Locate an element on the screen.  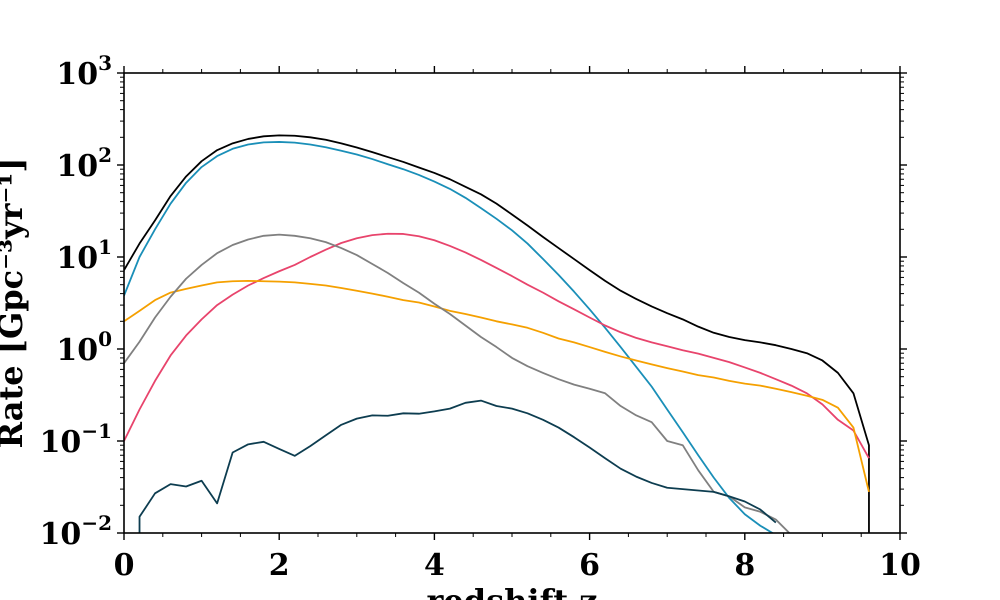
x-tick-label: 4 is located at coordinates (434, 565).